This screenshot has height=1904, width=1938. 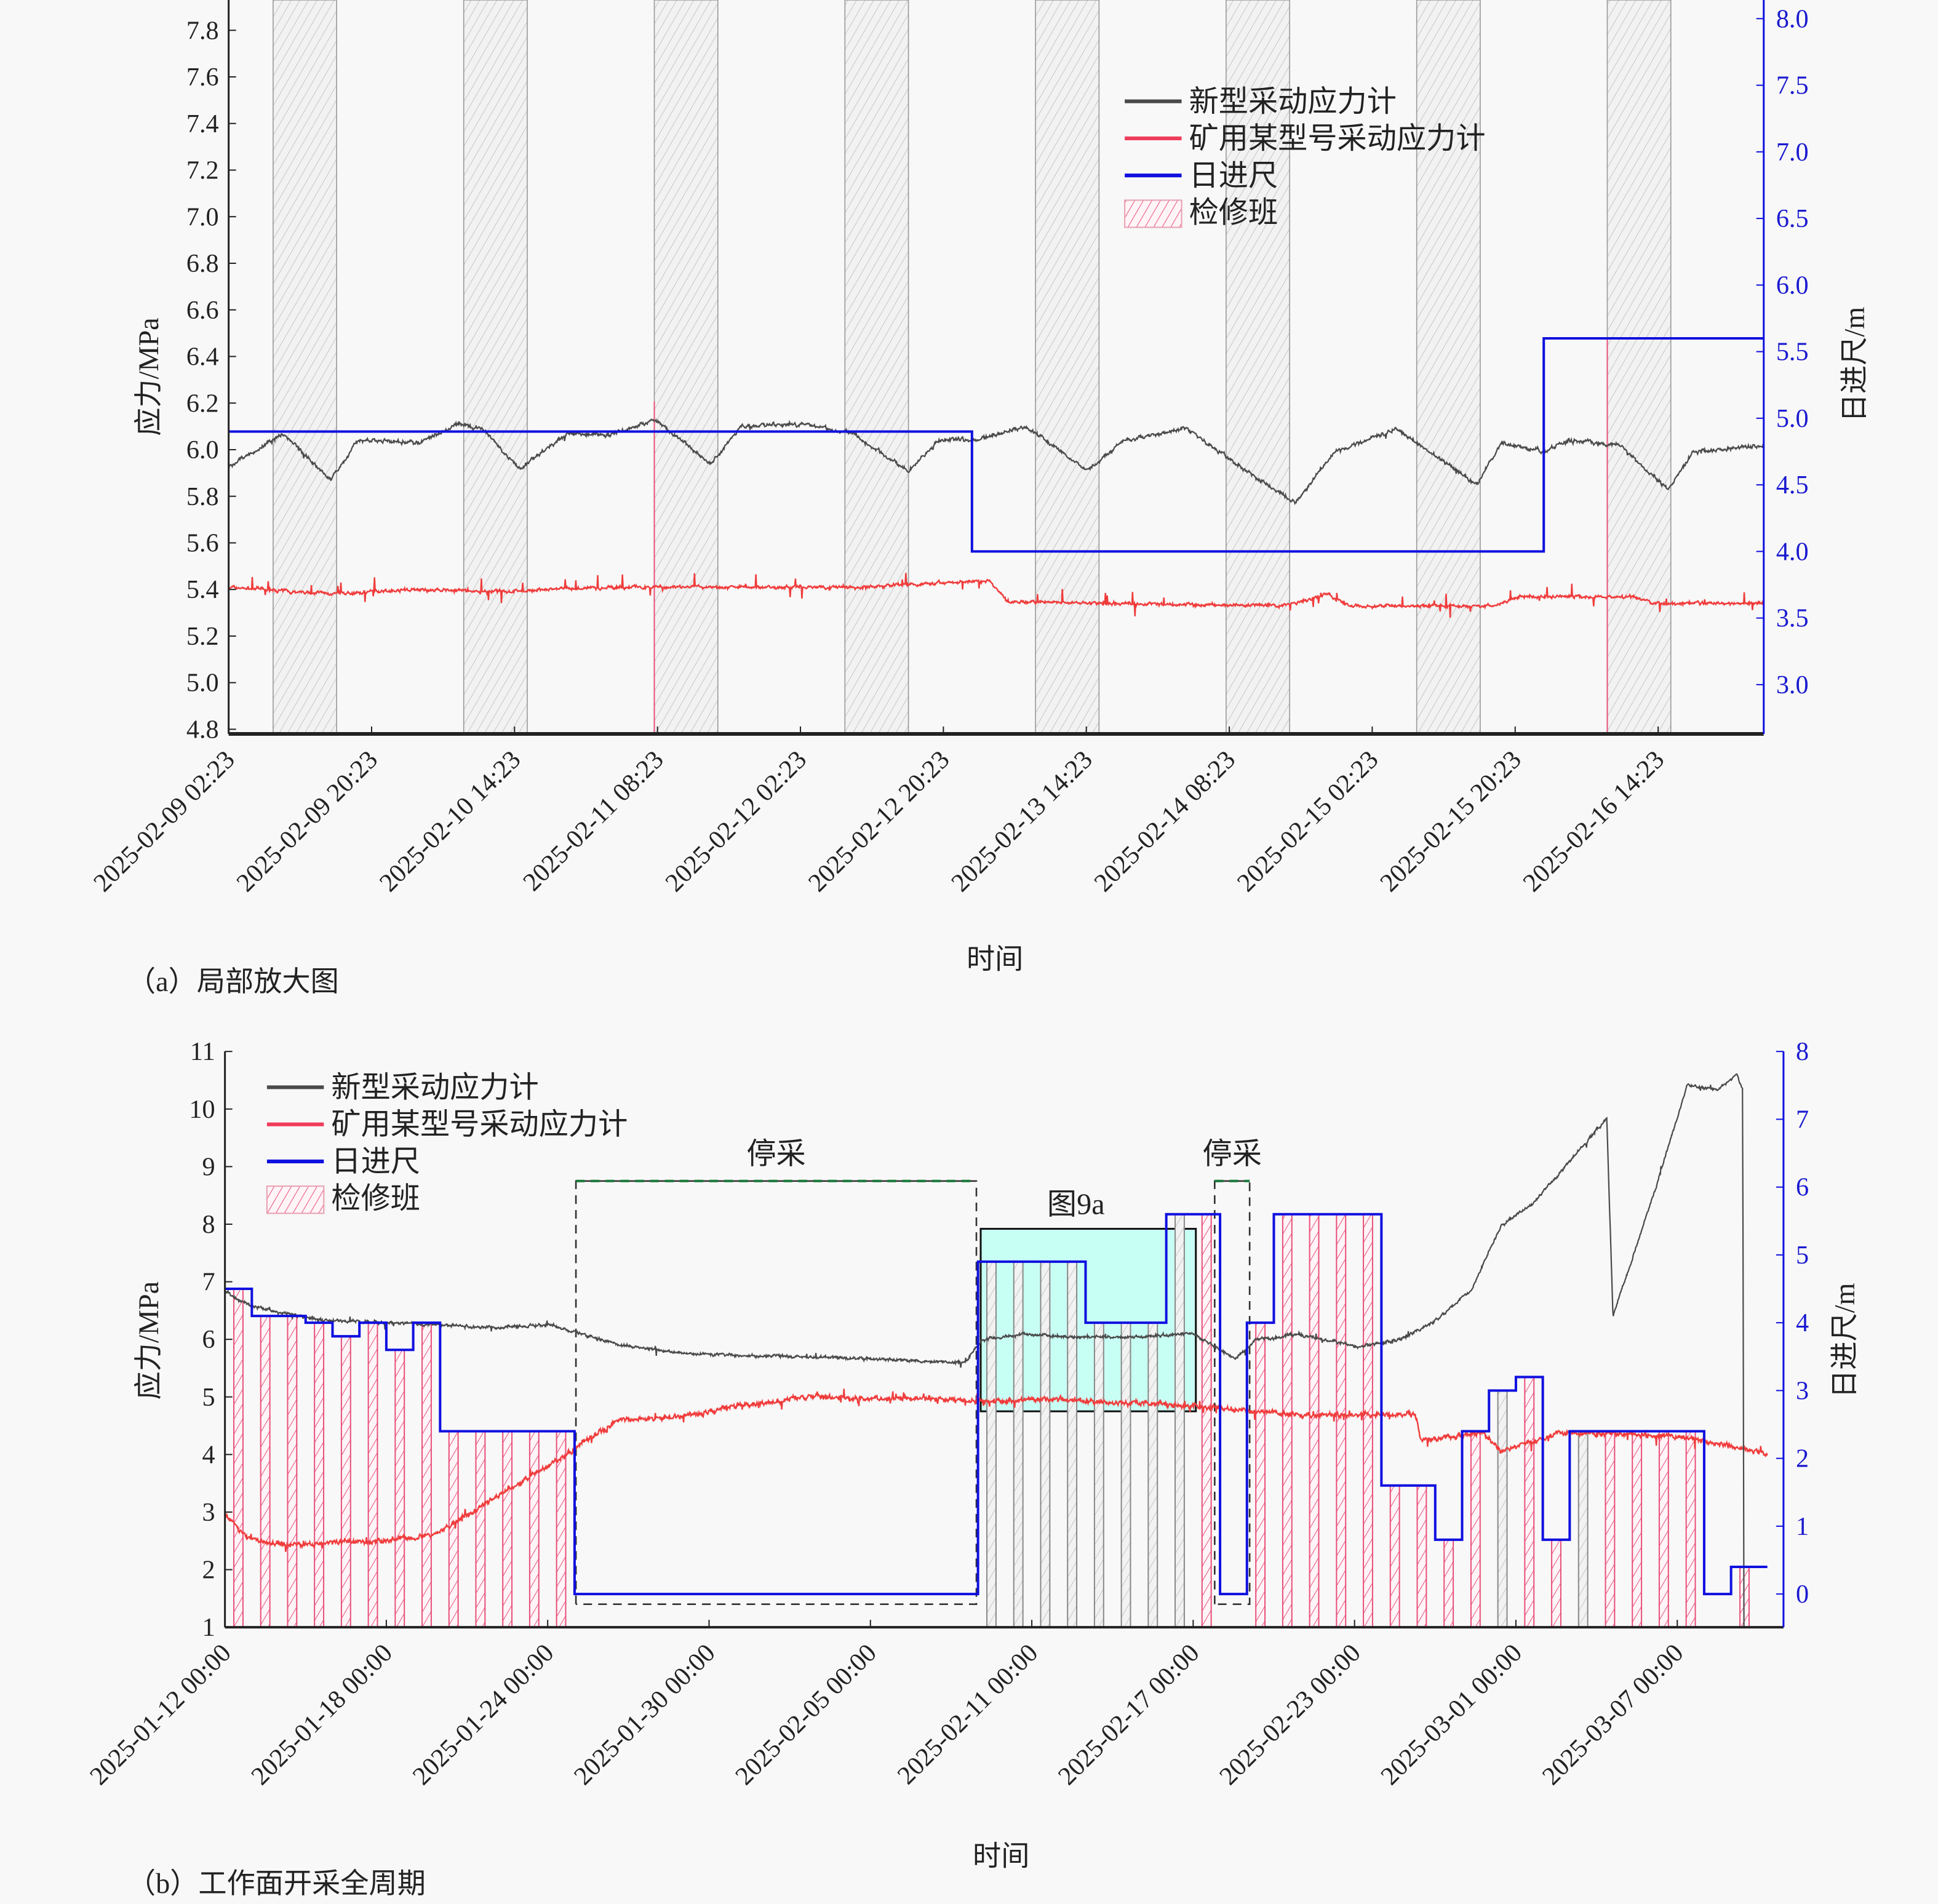 What do you see at coordinates (202, 450) in the screenshot?
I see `y-tick-label: 6.0` at bounding box center [202, 450].